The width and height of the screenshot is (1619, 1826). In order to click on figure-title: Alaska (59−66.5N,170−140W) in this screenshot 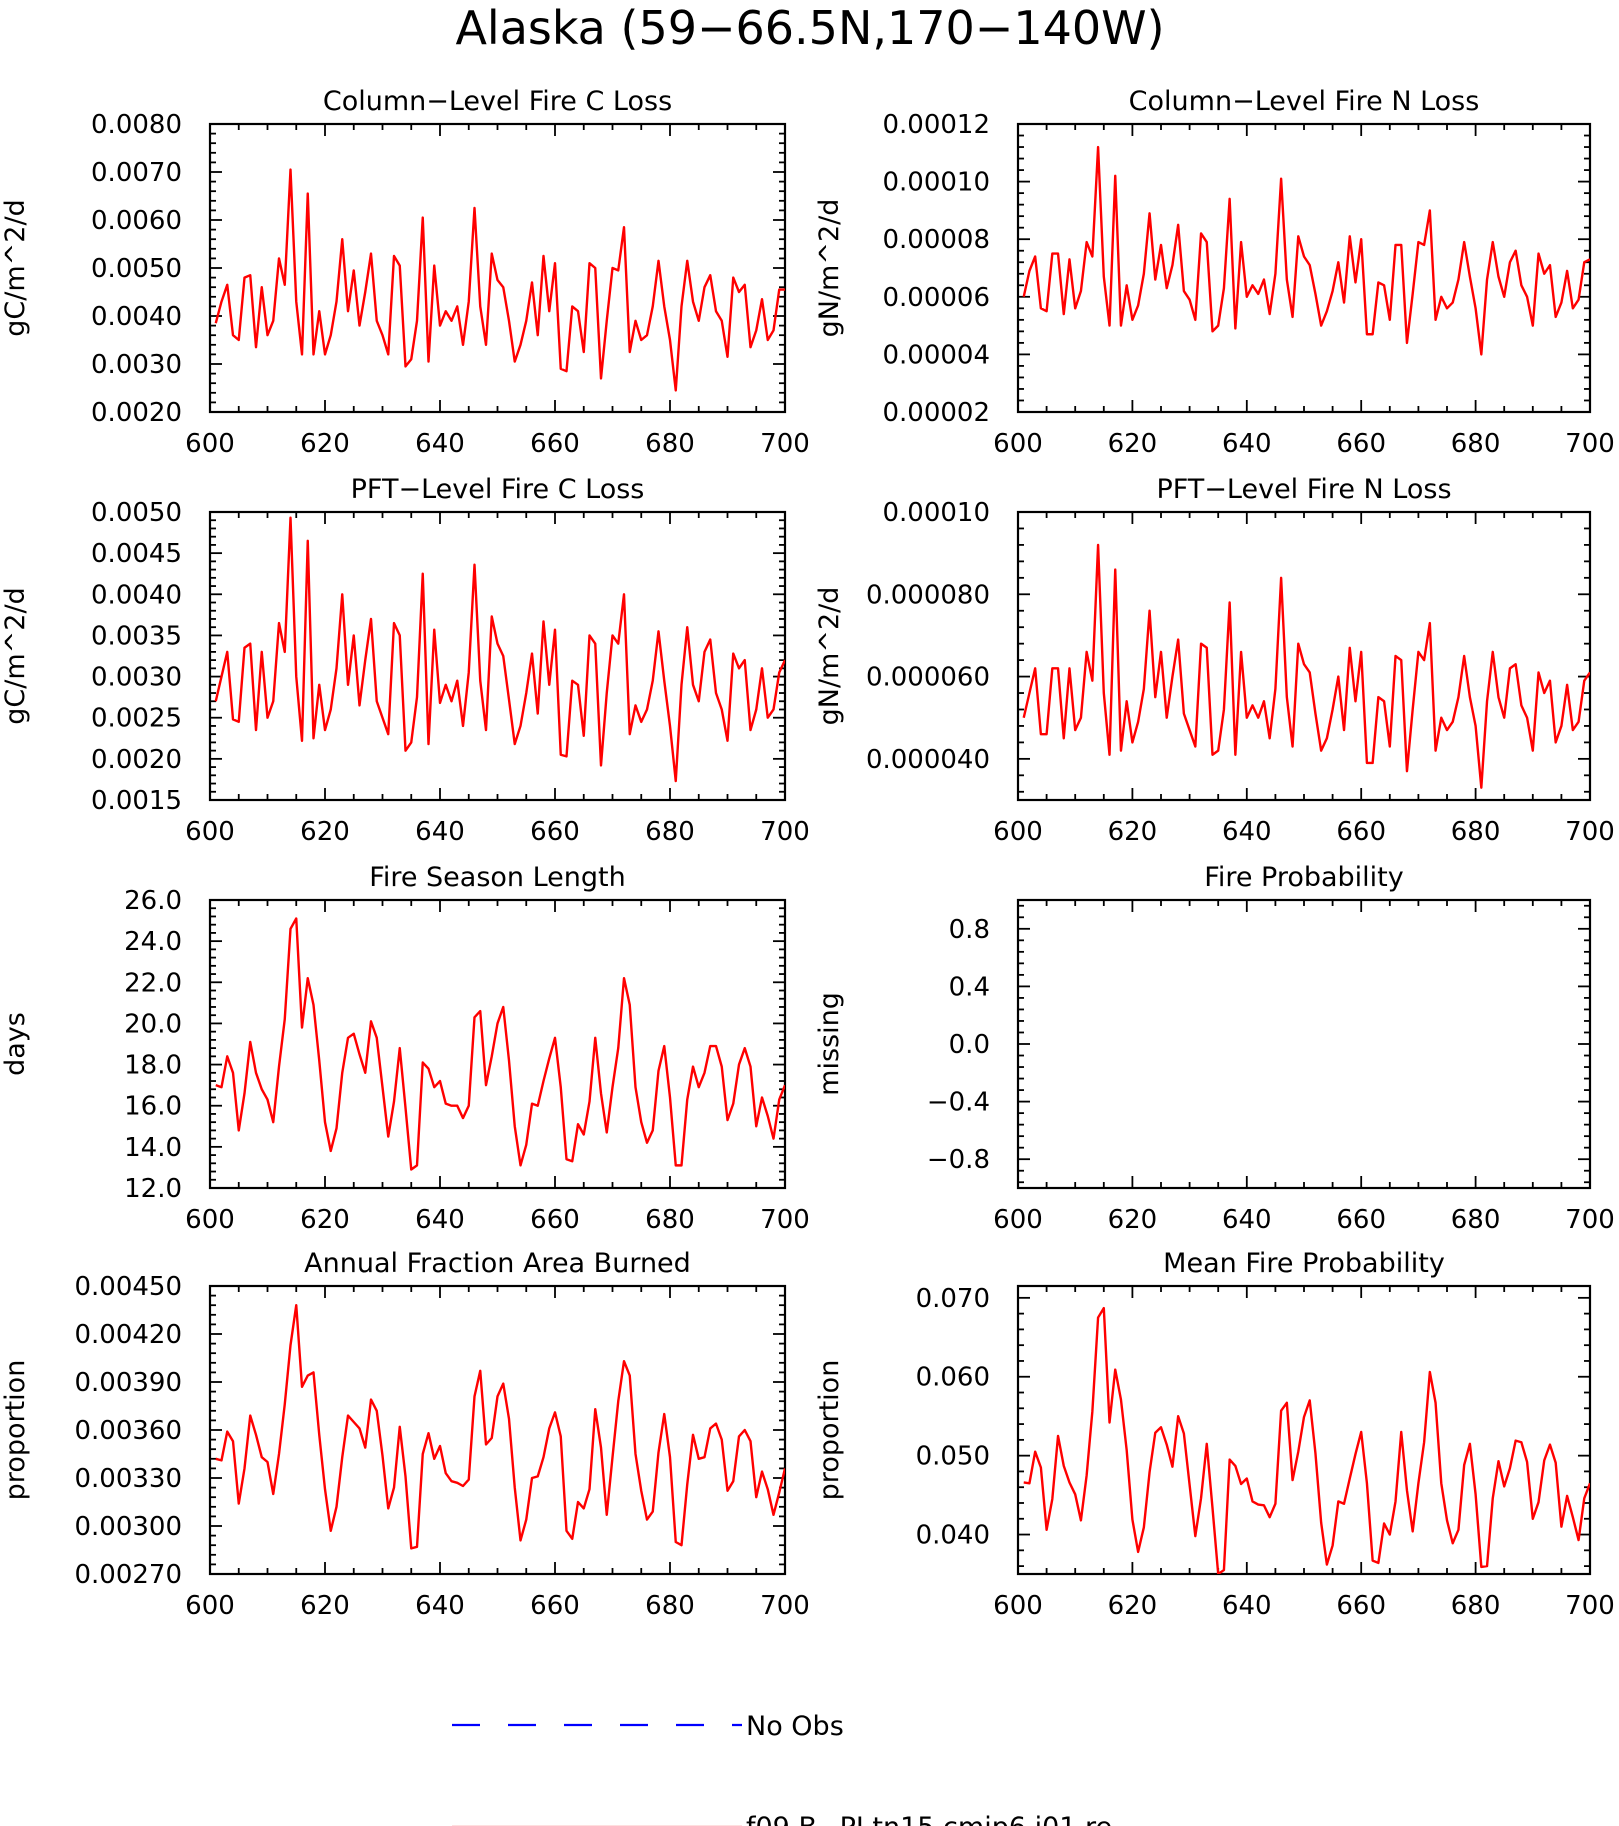, I will do `click(809, 28)`.